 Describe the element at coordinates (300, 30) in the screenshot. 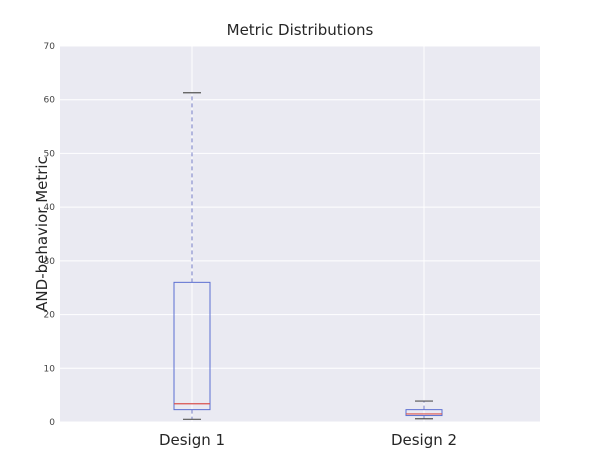

I see `chart-title: Metric Distributions` at that location.